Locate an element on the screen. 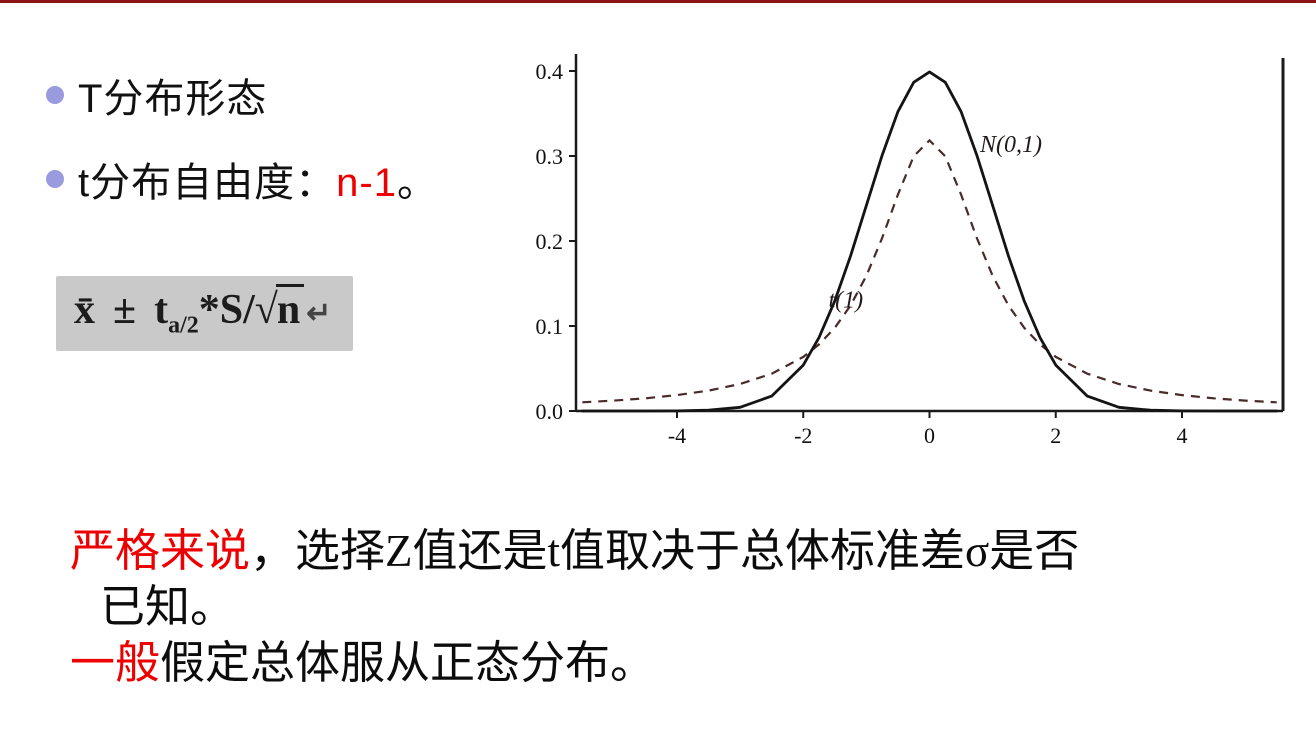 This screenshot has width=1316, height=738. p1-highlight: 严格来说 is located at coordinates (160, 551).